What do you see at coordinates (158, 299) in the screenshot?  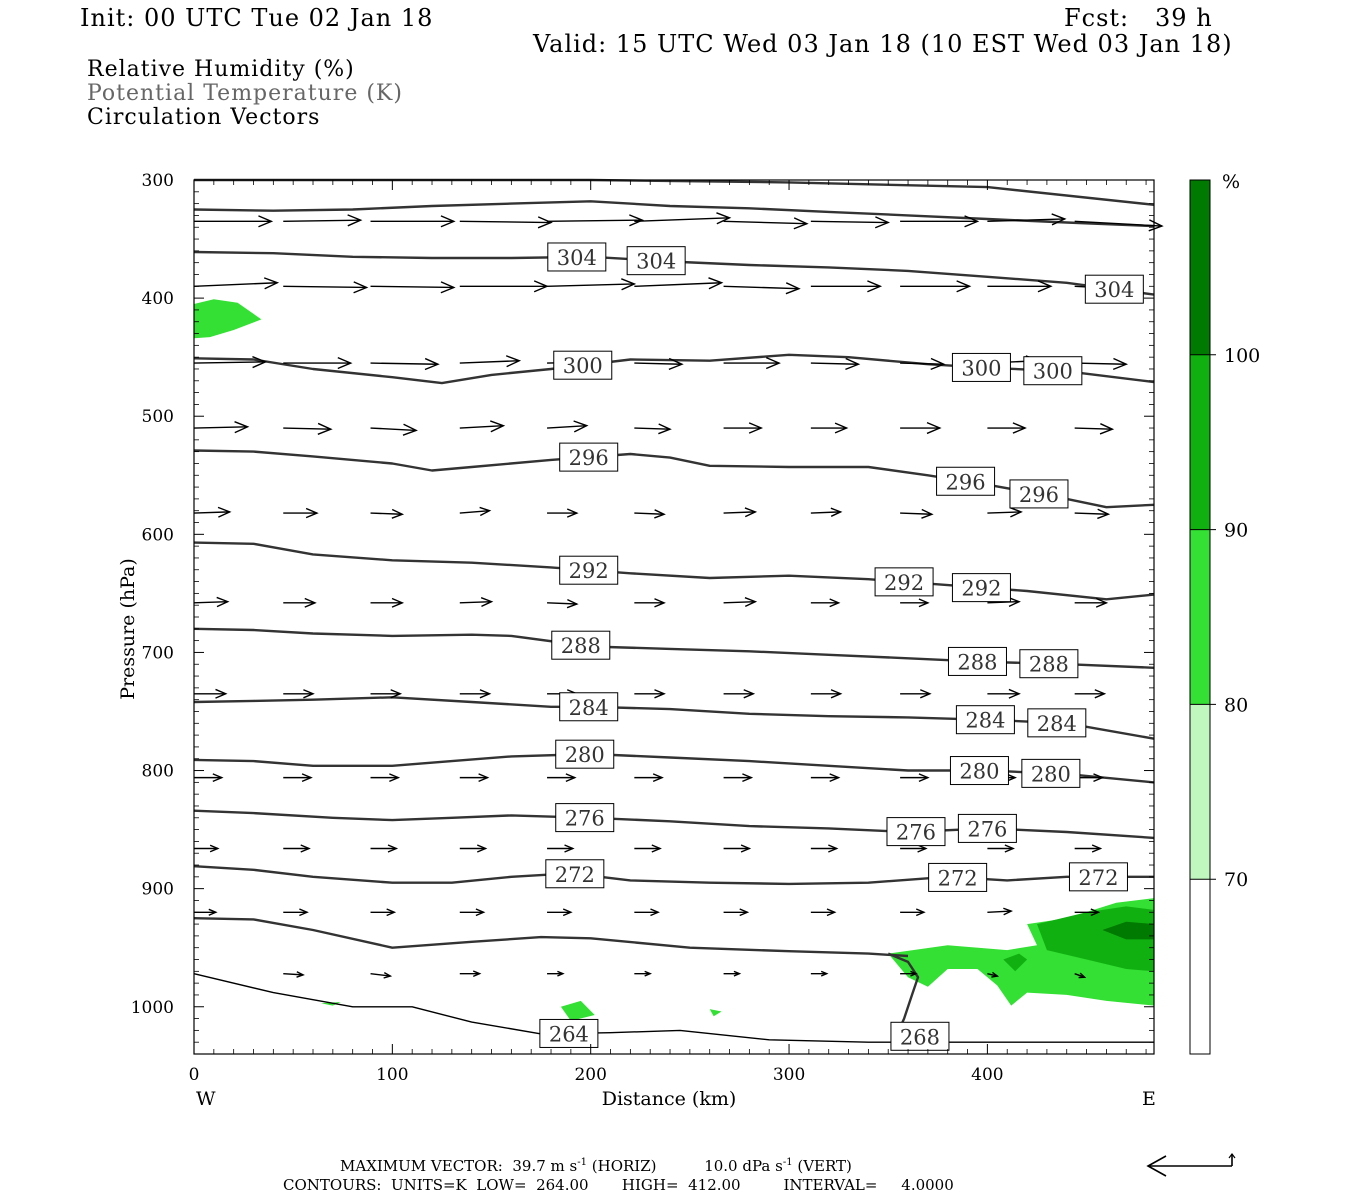 I see `y-tick-label: 400` at bounding box center [158, 299].